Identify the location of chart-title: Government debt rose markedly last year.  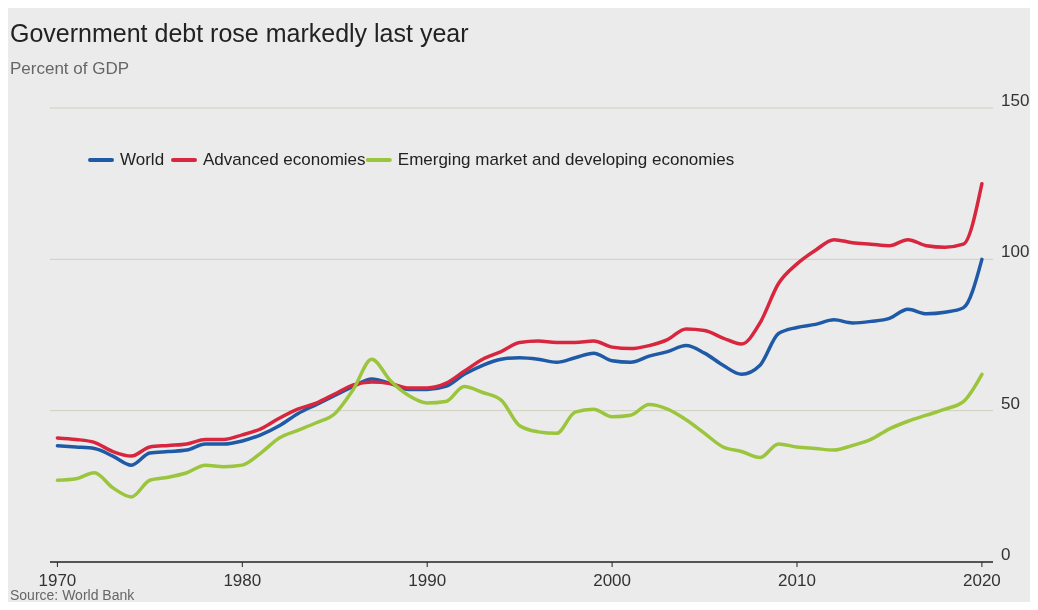
(239, 33).